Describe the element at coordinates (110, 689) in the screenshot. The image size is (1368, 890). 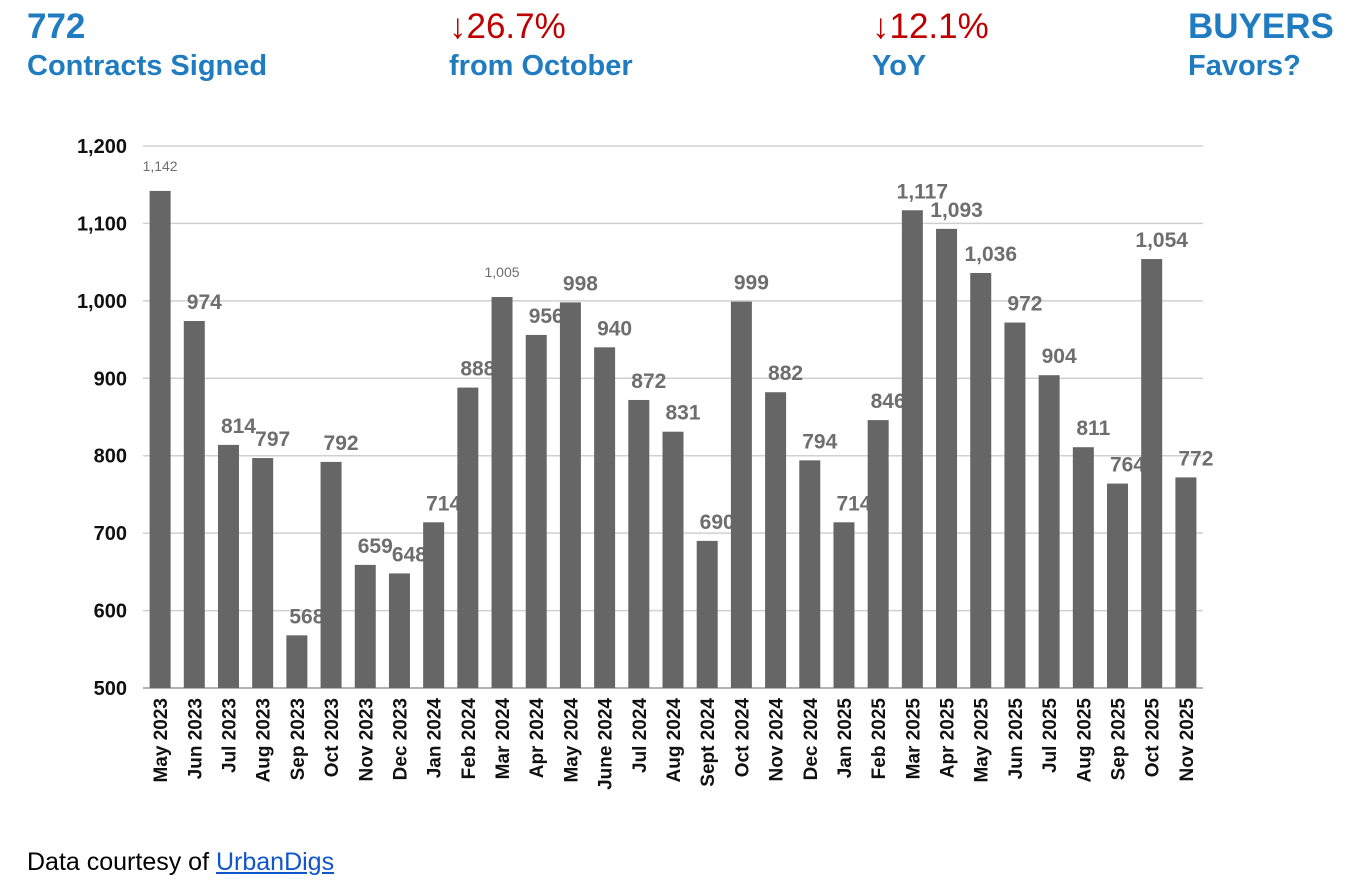
I see `y-tick-label: 500` at that location.